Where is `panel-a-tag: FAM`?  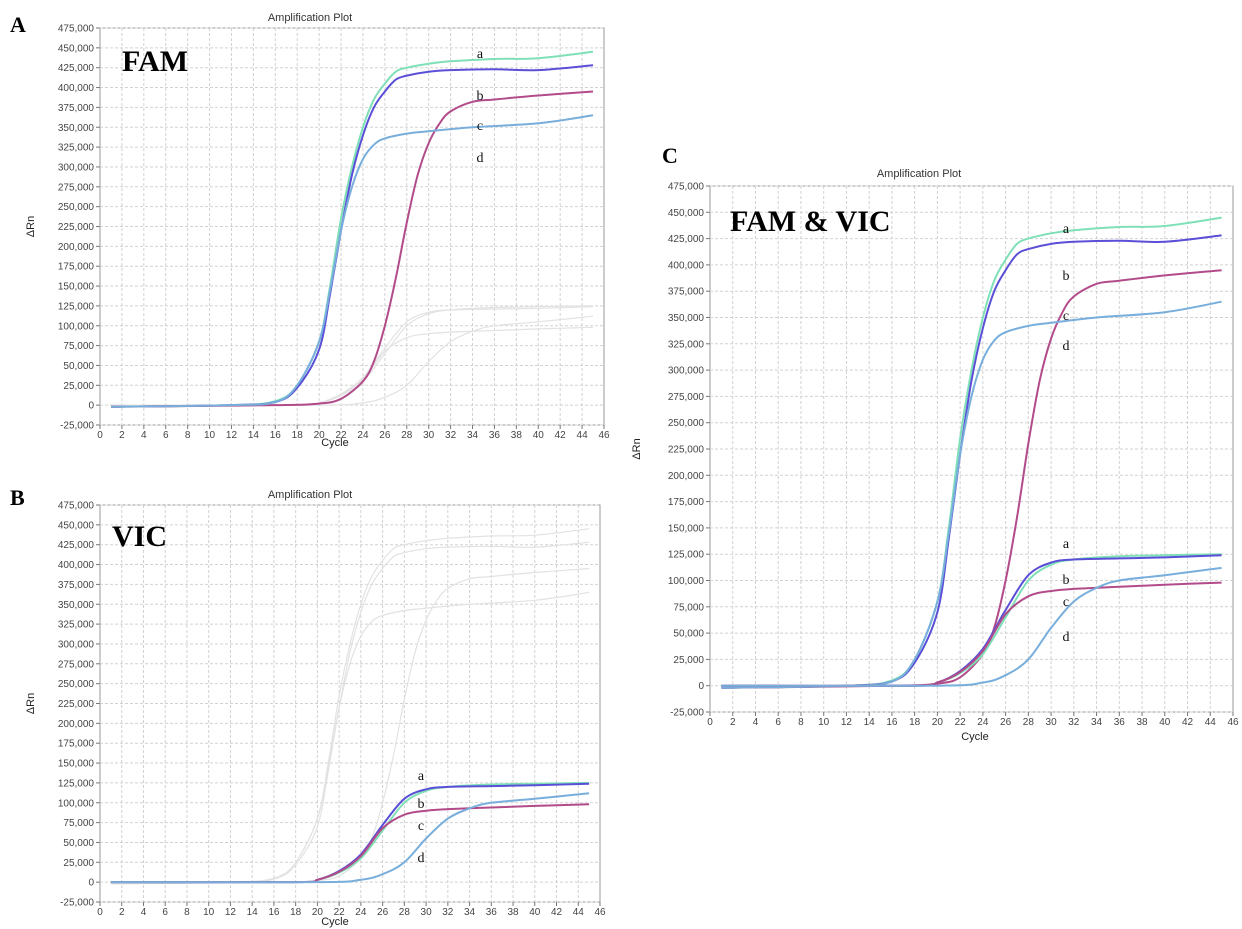 panel-a-tag: FAM is located at coordinates (155, 61).